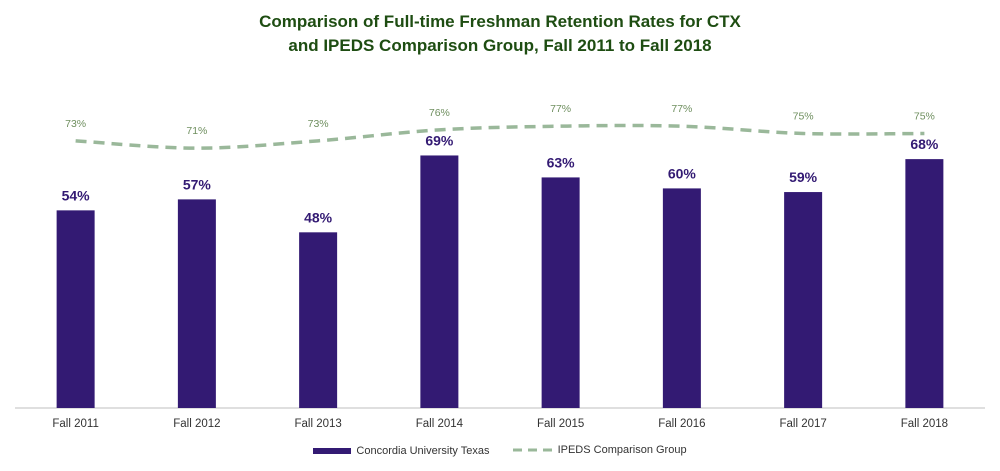  Describe the element at coordinates (318, 320) in the screenshot. I see `bar-fall-2013` at that location.